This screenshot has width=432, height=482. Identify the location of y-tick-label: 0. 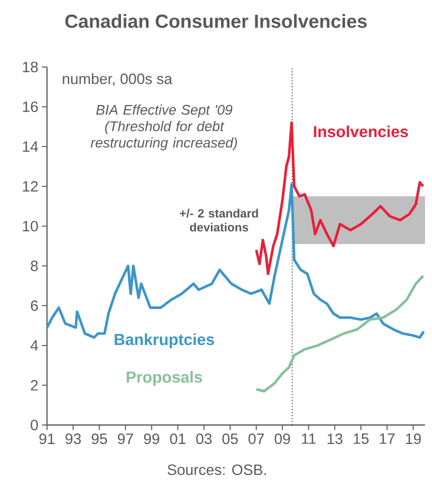
(34, 425).